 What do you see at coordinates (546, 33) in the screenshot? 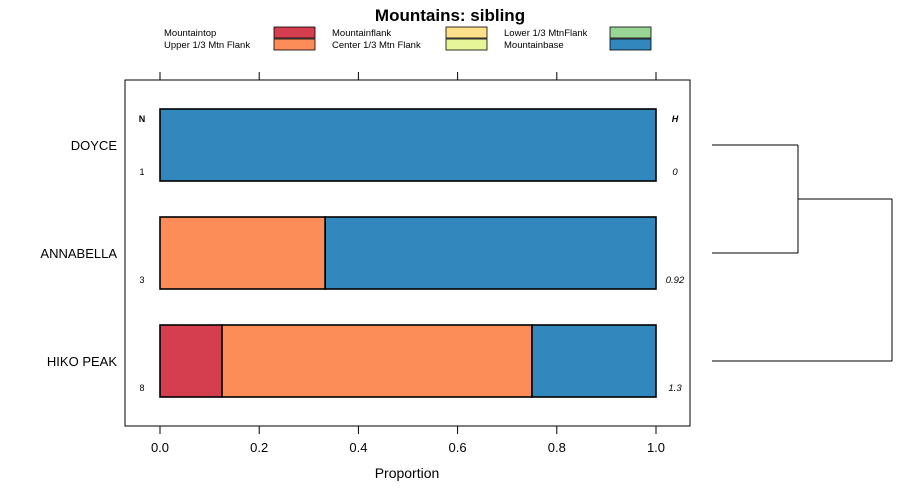
I see `legend-label: Lower 1/3 MtnFlank` at bounding box center [546, 33].